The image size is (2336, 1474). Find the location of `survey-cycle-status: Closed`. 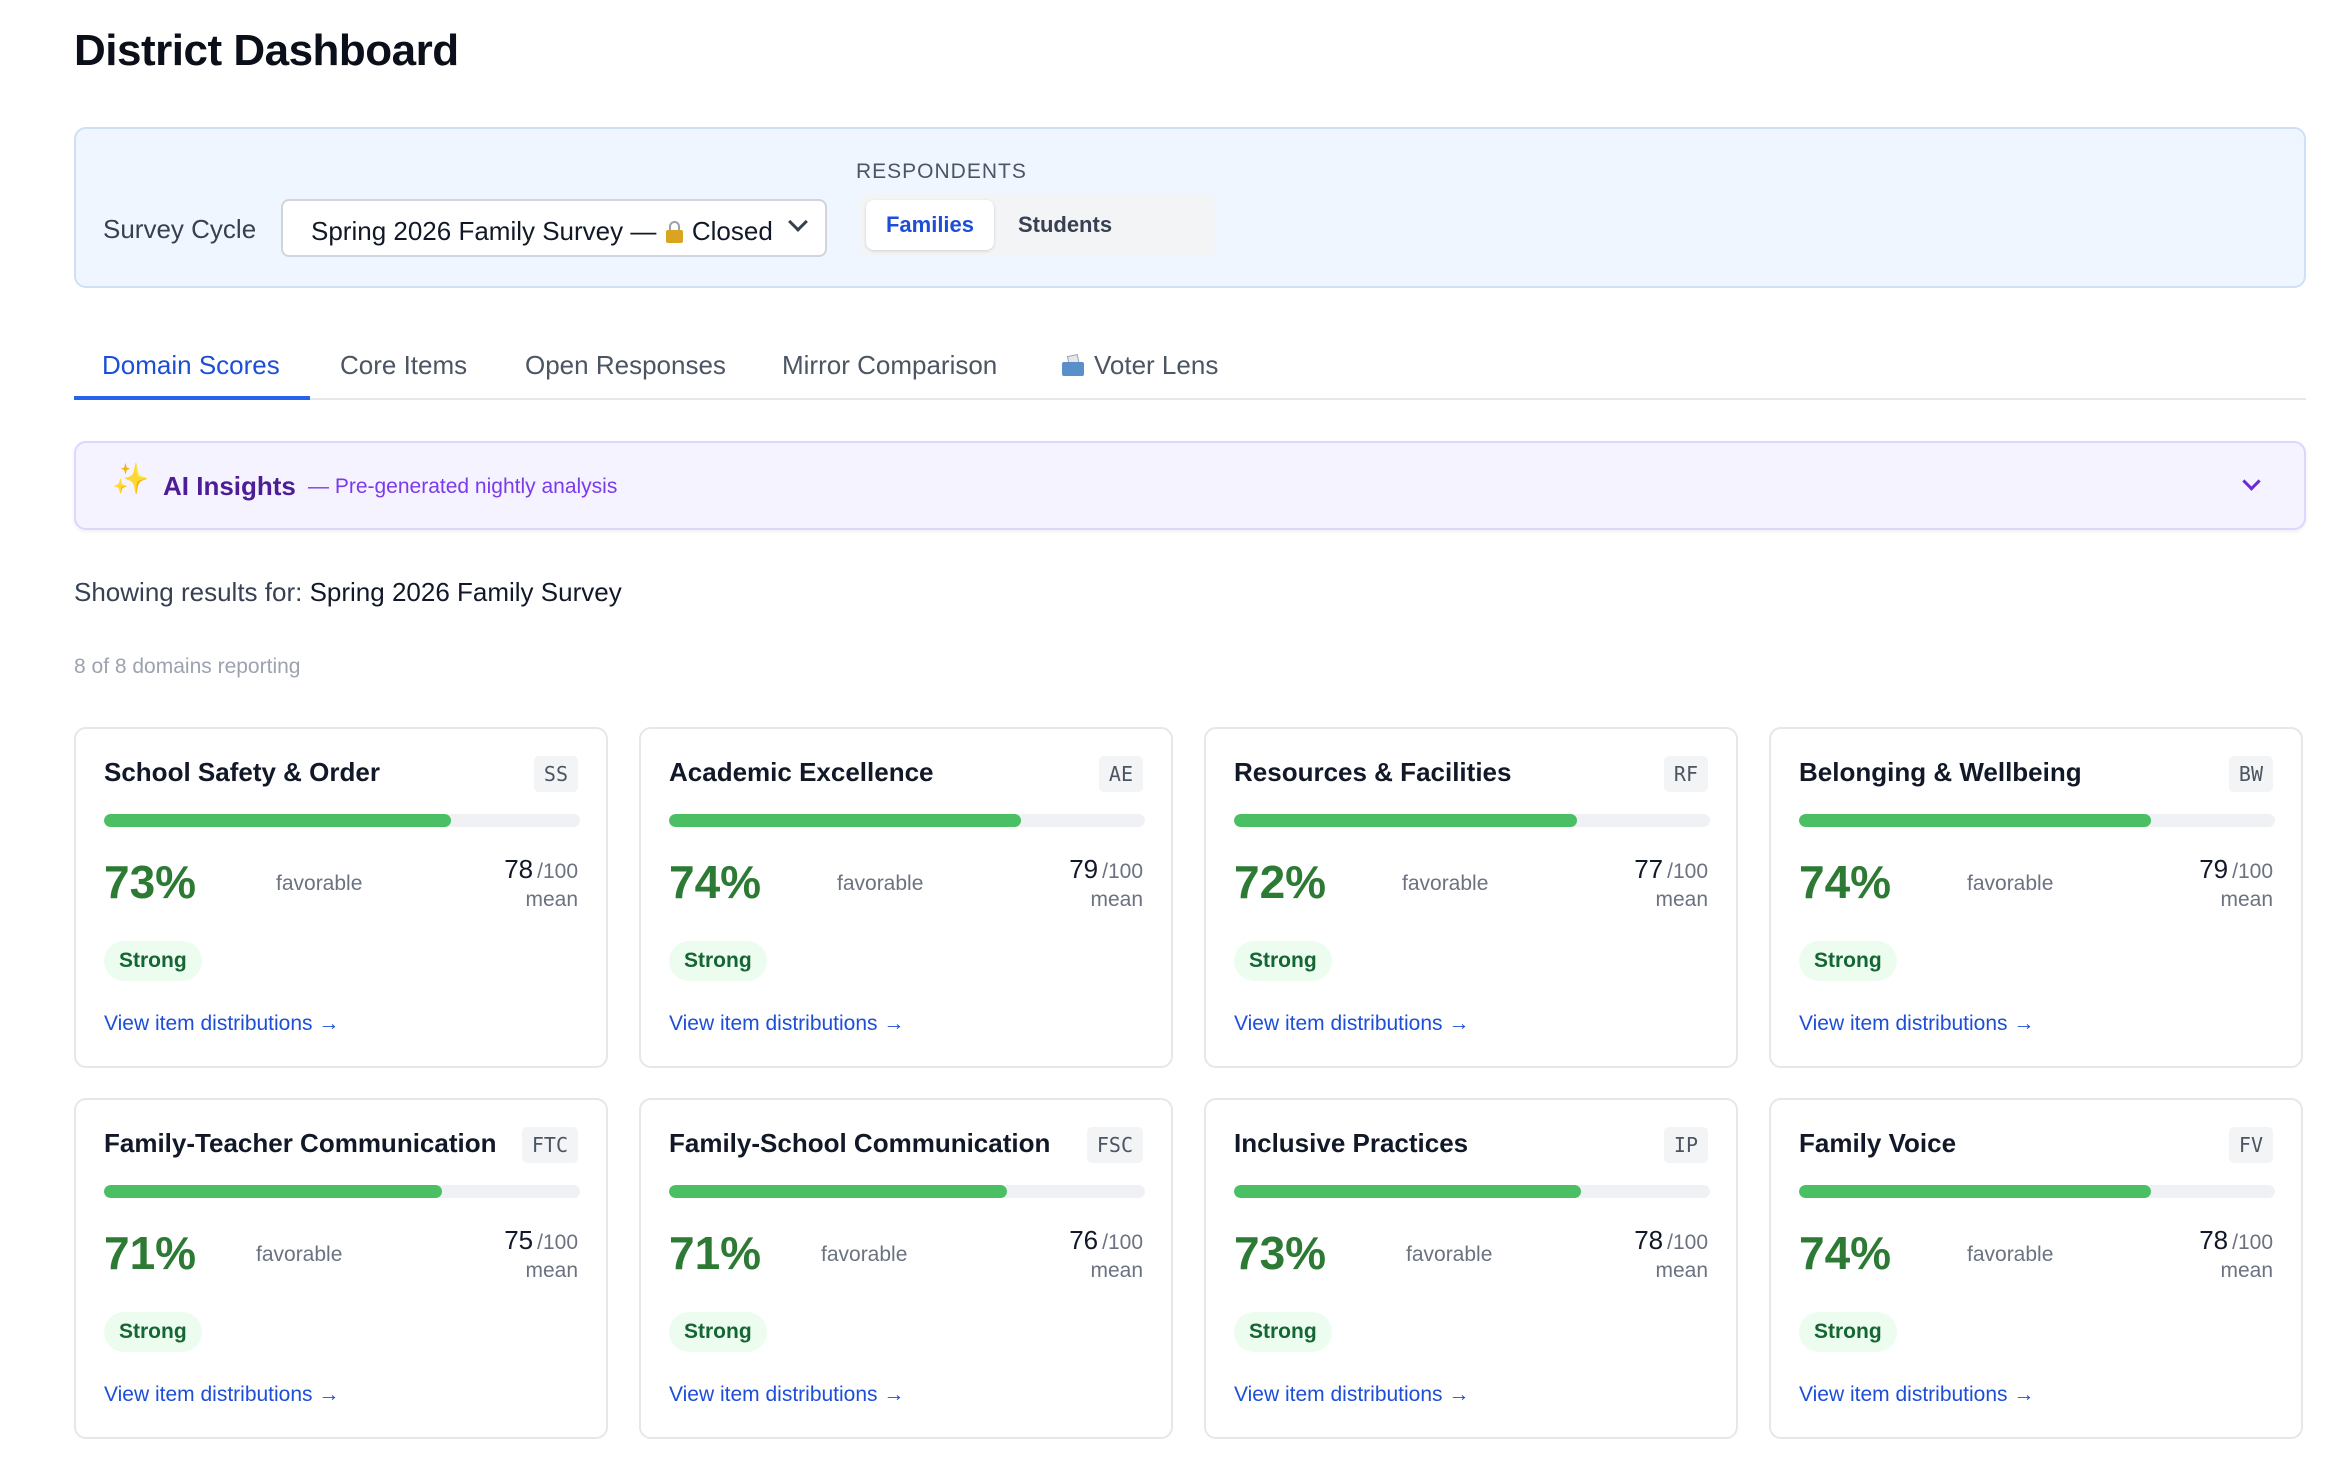

survey-cycle-status: Closed is located at coordinates (732, 231).